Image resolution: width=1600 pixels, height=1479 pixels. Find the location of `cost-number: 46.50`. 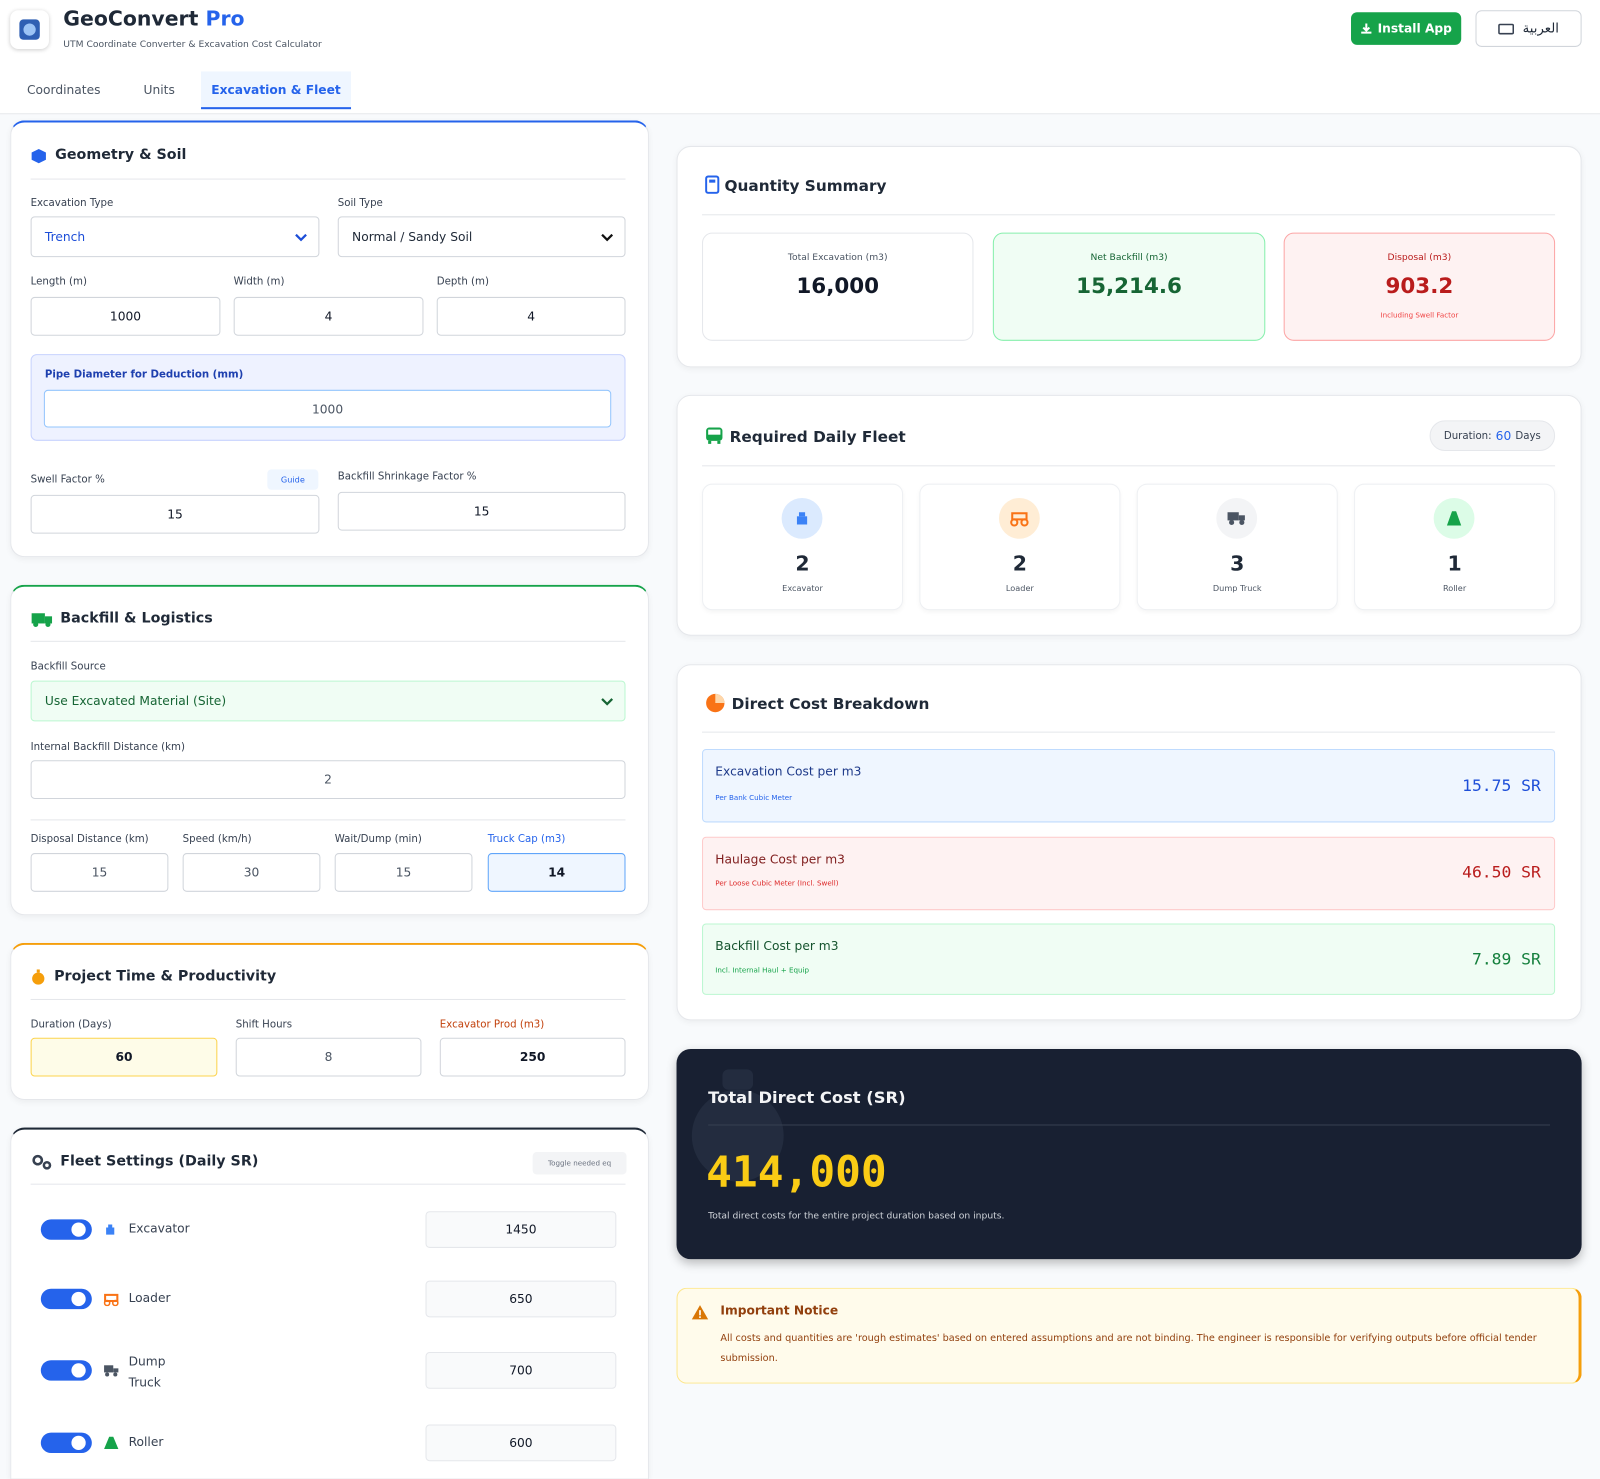

cost-number: 46.50 is located at coordinates (1487, 872).